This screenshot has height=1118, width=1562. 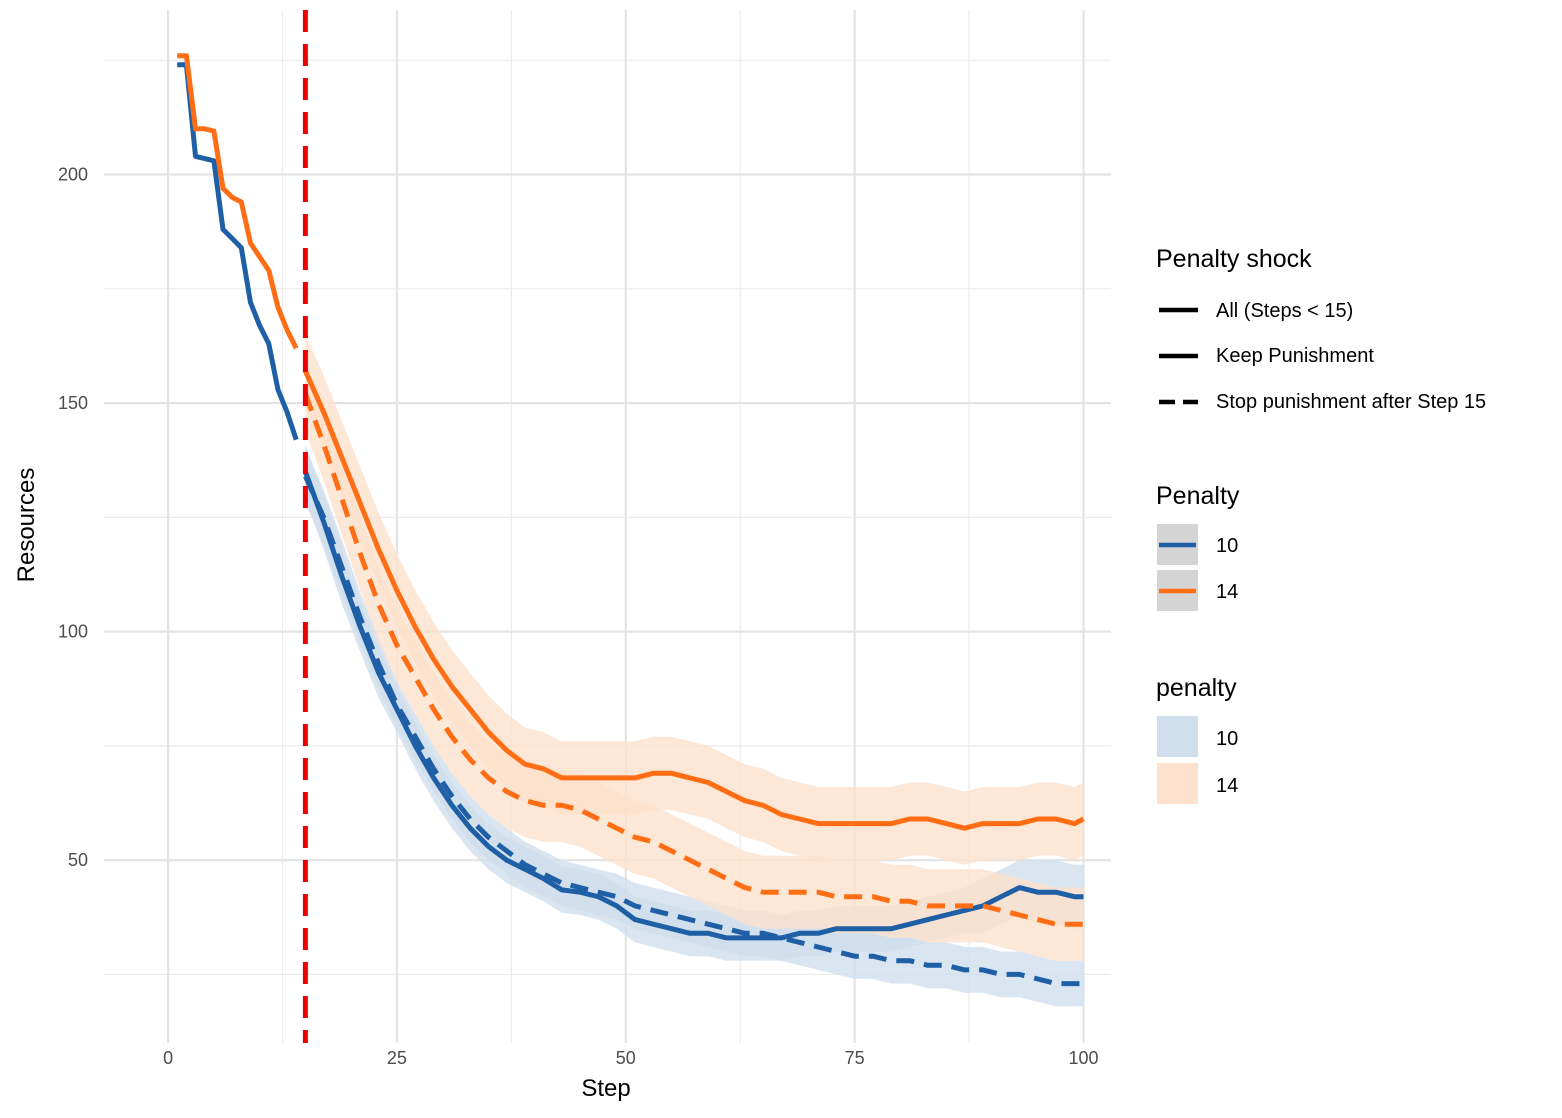 I want to click on y-tick-label: 150, so click(x=73, y=403).